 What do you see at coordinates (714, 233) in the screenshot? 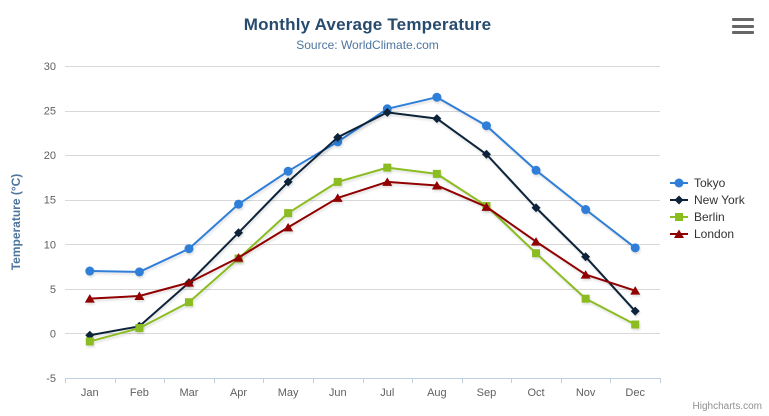
I see `legend-label: London` at bounding box center [714, 233].